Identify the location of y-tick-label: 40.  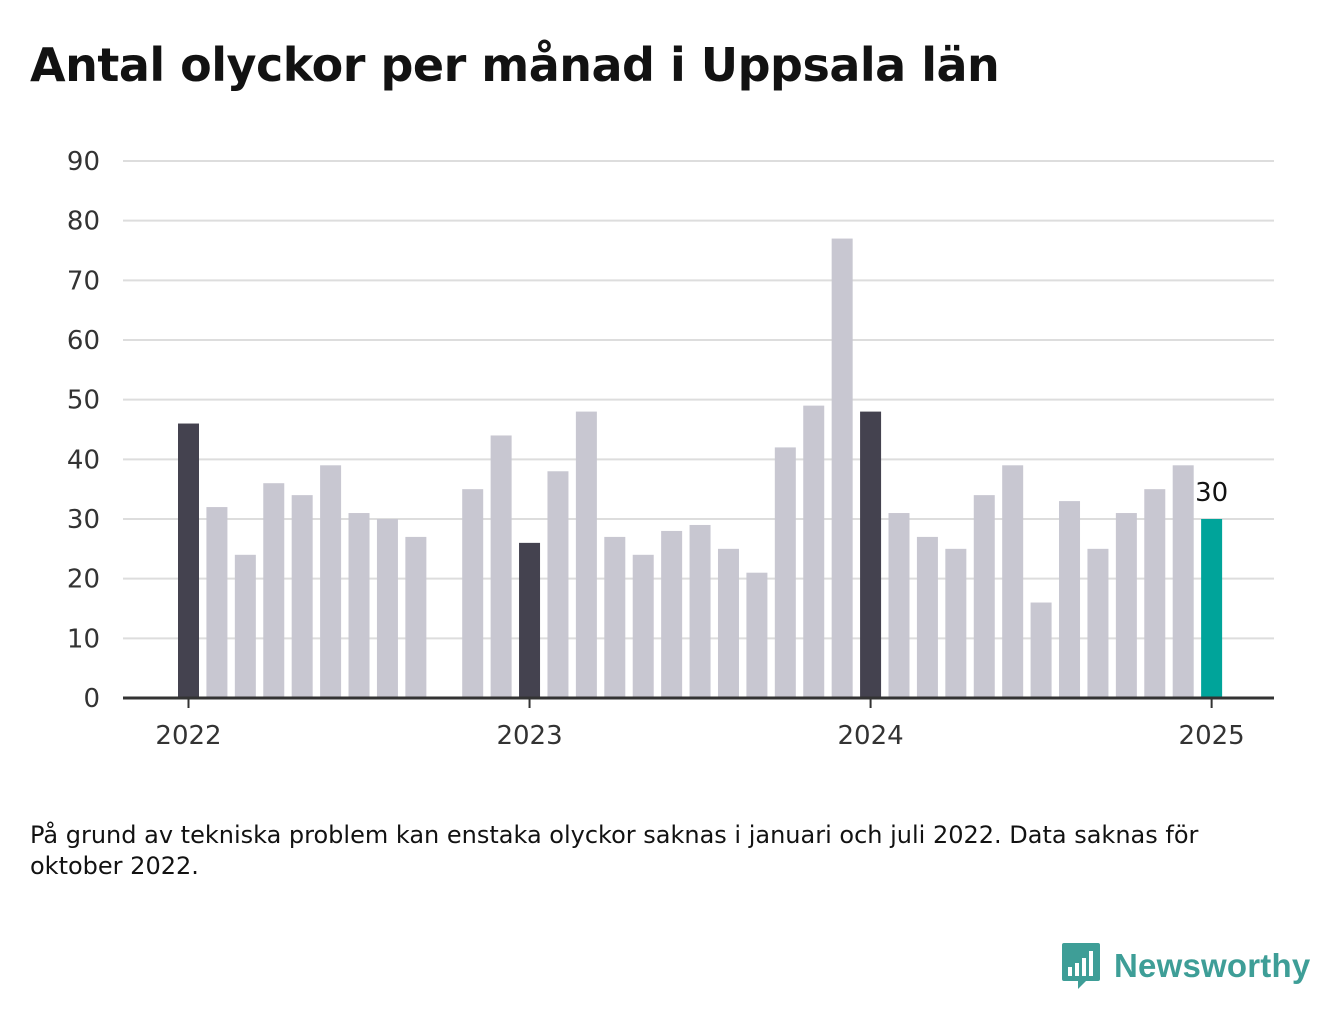
(83, 460).